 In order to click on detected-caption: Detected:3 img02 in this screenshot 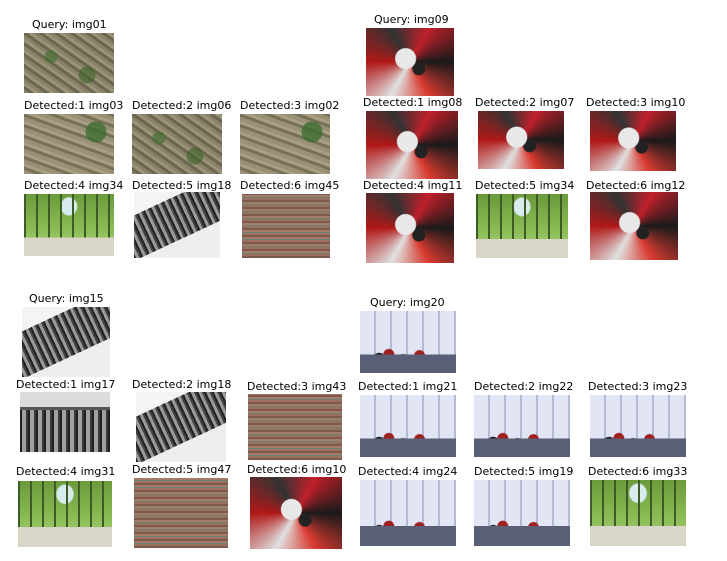, I will do `click(290, 105)`.